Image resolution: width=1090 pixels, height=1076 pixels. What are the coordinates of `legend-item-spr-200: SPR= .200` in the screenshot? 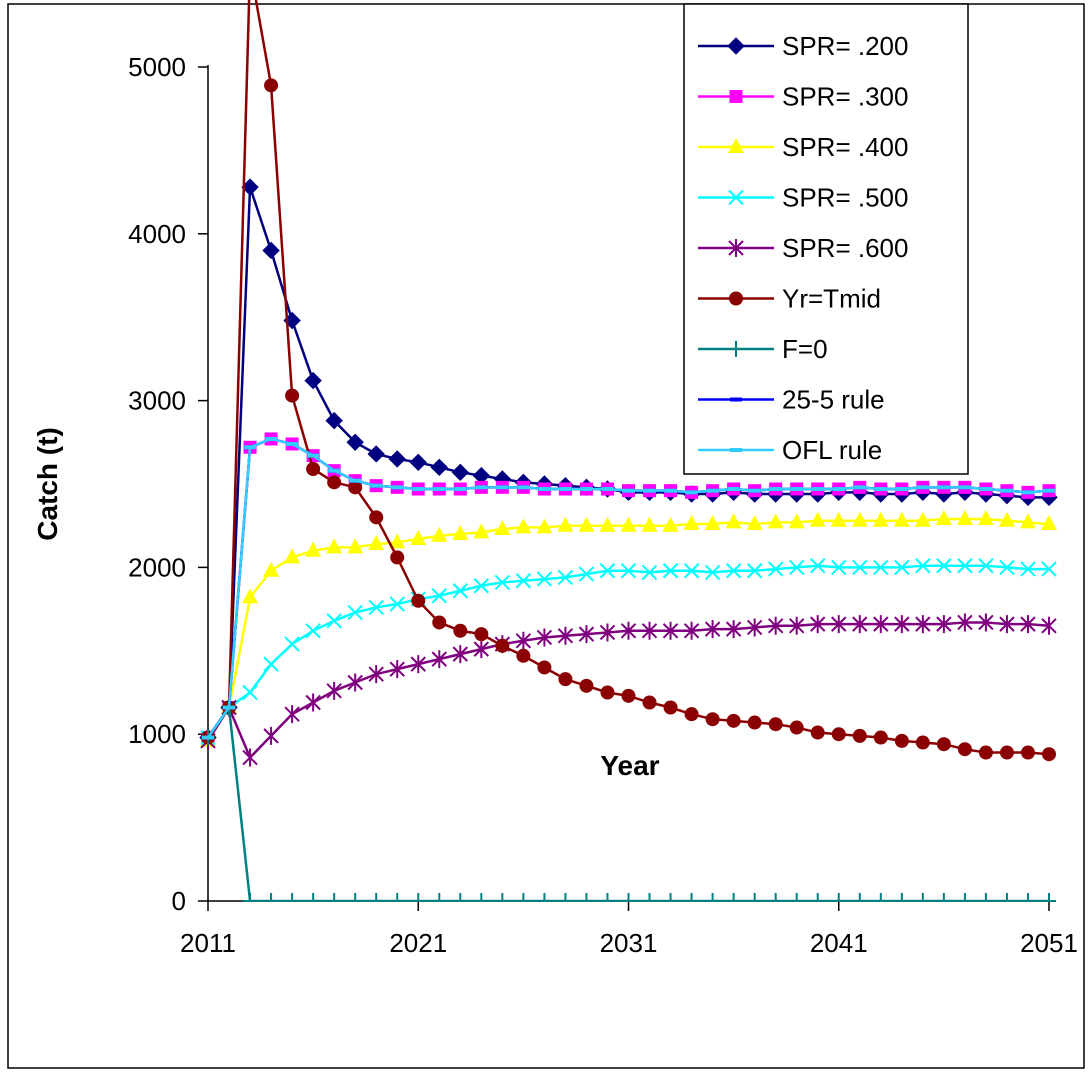 It's located at (803, 46).